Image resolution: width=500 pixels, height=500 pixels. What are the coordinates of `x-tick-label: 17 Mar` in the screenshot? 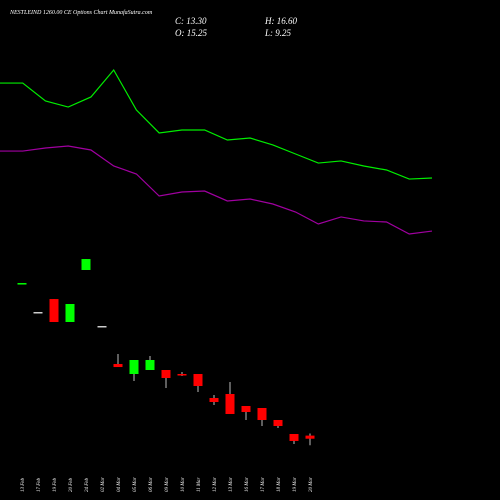 It's located at (263, 484).